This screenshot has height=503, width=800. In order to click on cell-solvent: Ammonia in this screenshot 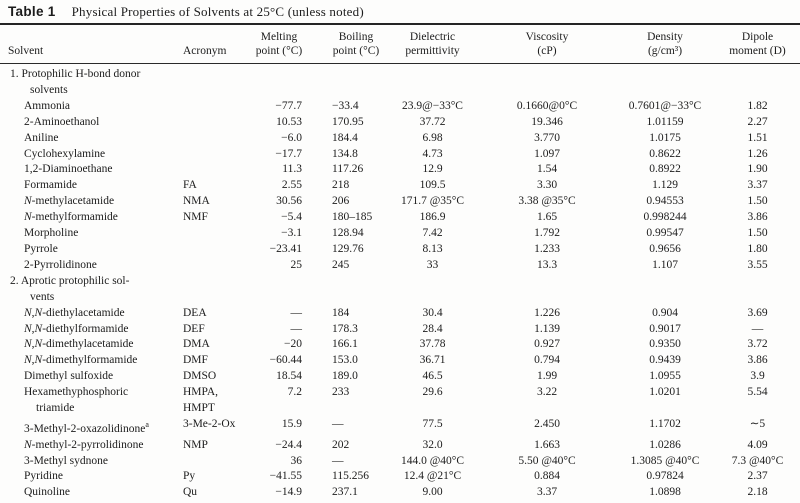, I will do `click(47, 105)`.